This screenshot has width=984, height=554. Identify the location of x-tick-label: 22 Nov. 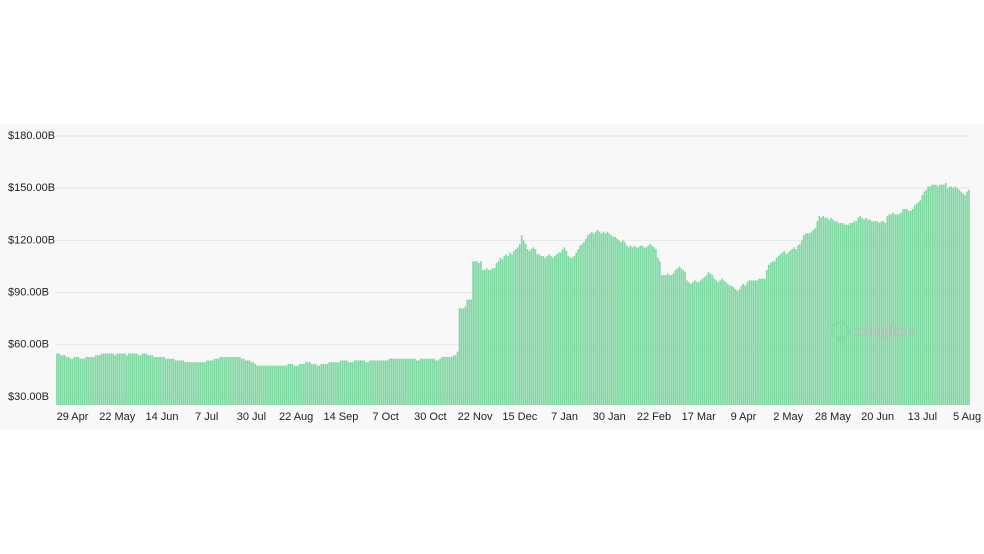
(475, 417).